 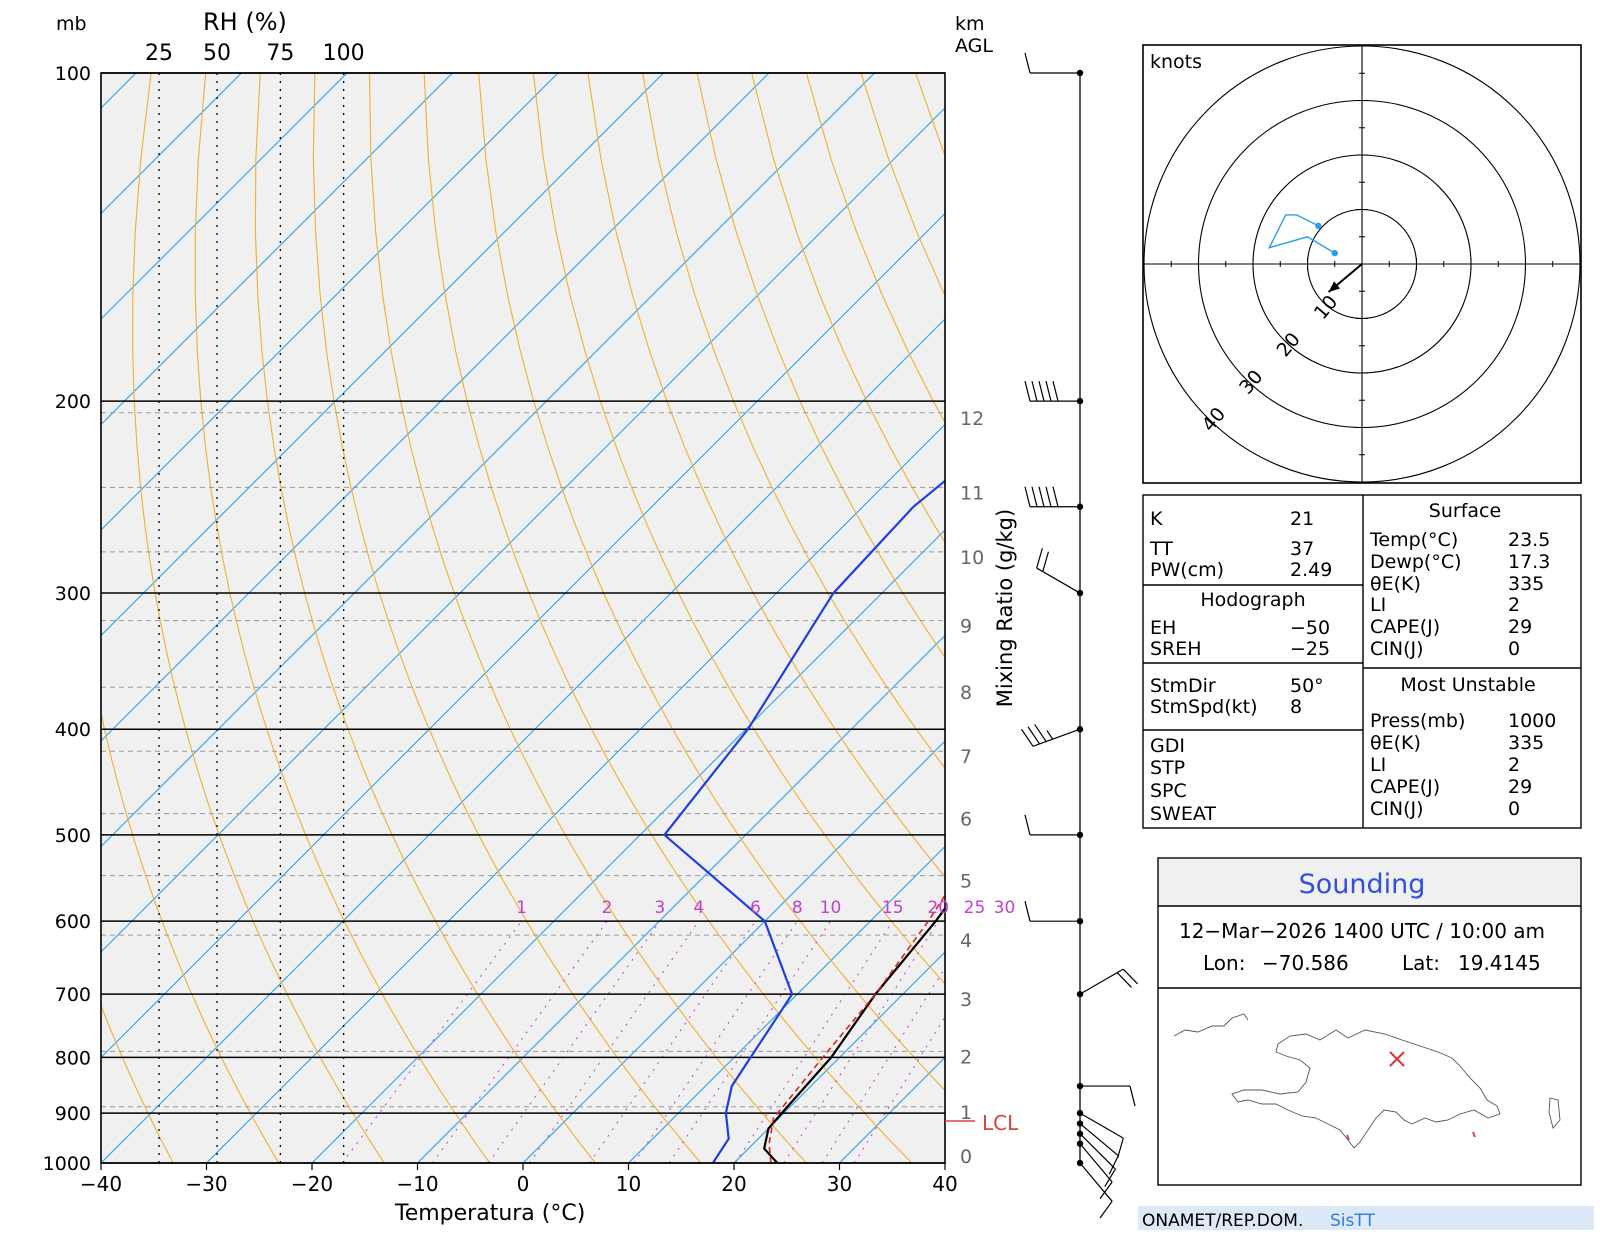 I want to click on cin-value: 0, so click(x=1514, y=649).